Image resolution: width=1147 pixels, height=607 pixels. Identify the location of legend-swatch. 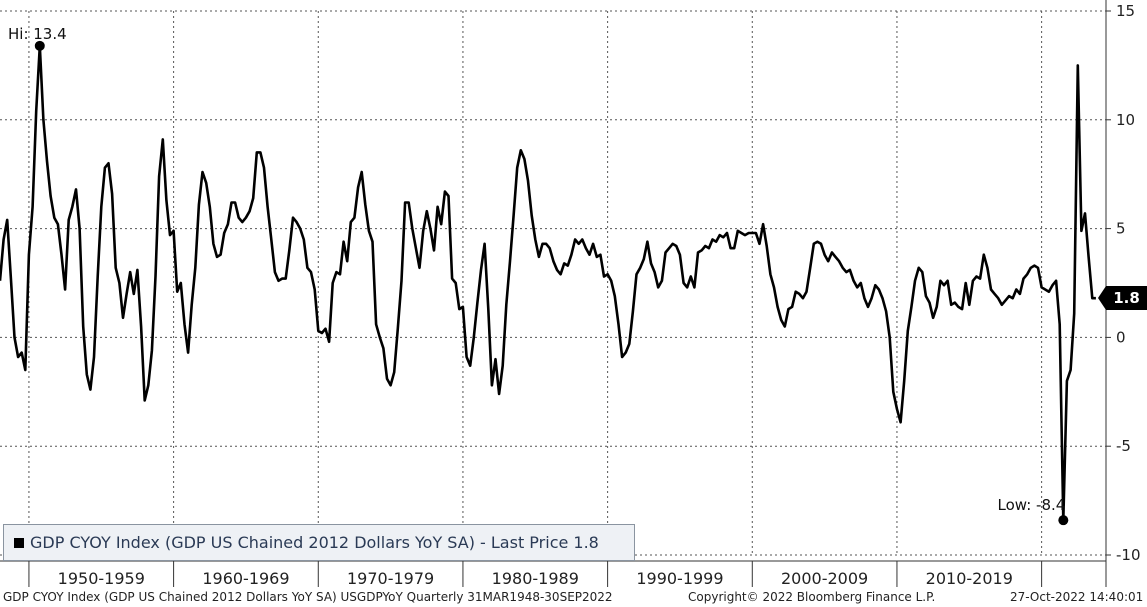
(19, 542).